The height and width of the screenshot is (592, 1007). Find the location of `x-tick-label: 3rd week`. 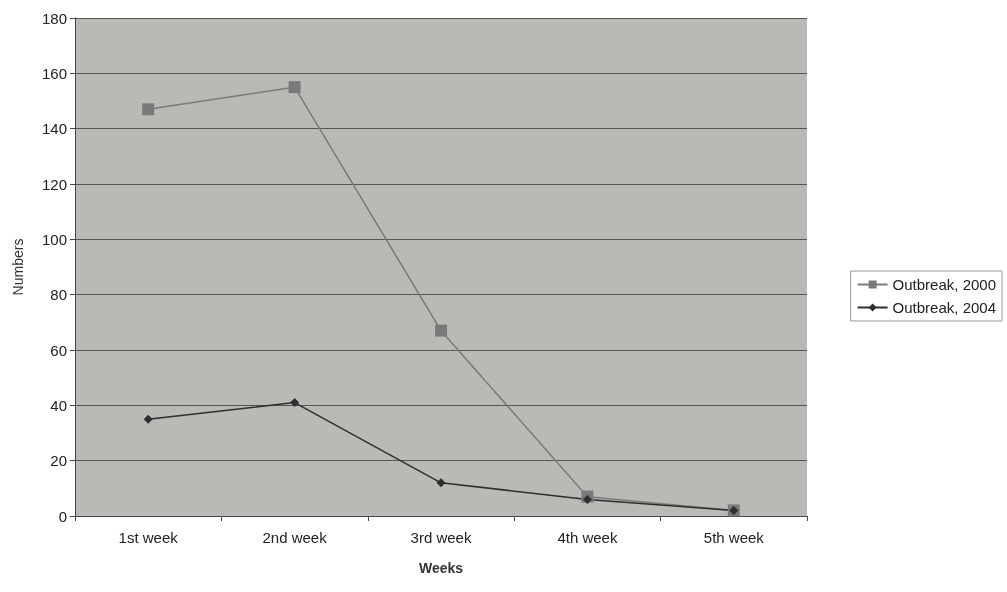

x-tick-label: 3rd week is located at coordinates (441, 537).